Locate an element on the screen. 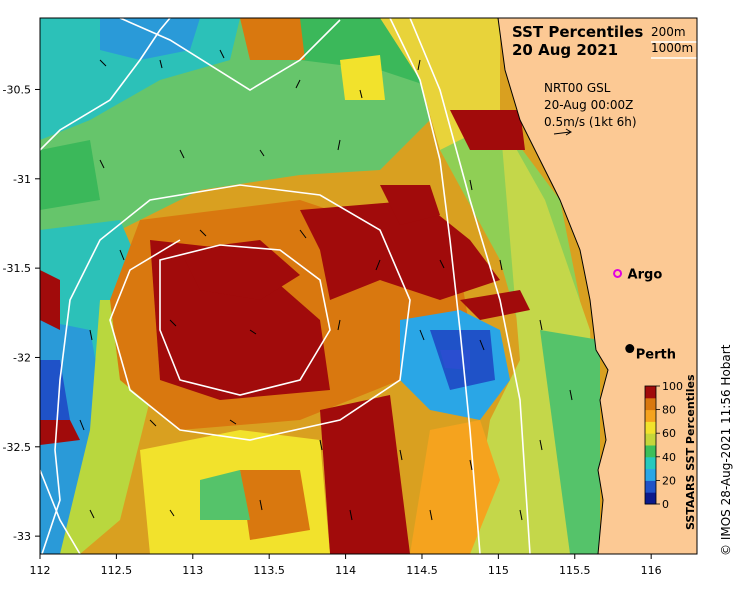 The width and height of the screenshot is (740, 592). x-axis: 112 112.5 113 113.5 114 114.5 115 115.5 116 is located at coordinates (346, 565).